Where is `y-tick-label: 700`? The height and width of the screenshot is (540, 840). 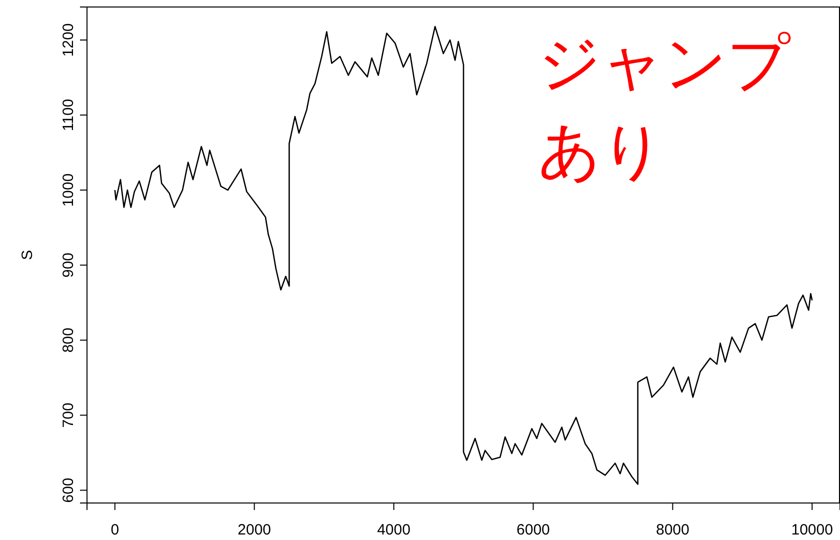 y-tick-label: 700 is located at coordinates (68, 415).